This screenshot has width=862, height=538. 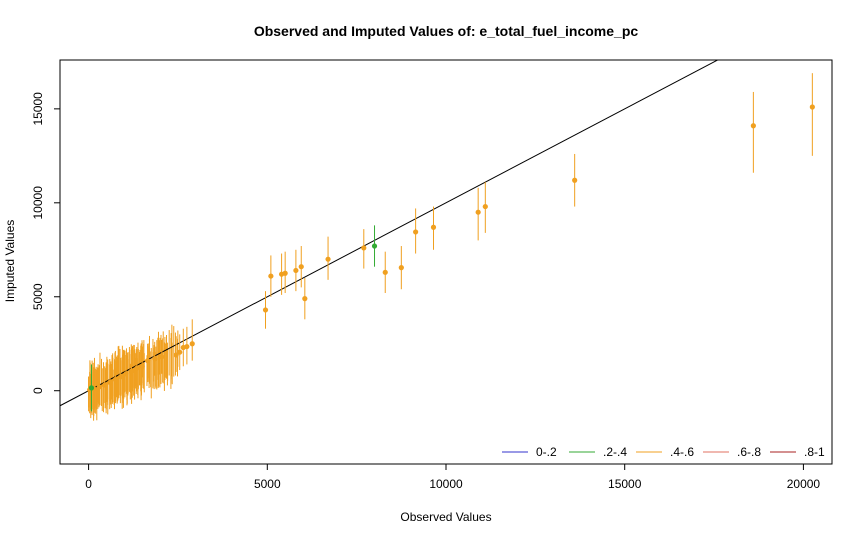 I want to click on y-tick-label: 0, so click(x=38, y=390).